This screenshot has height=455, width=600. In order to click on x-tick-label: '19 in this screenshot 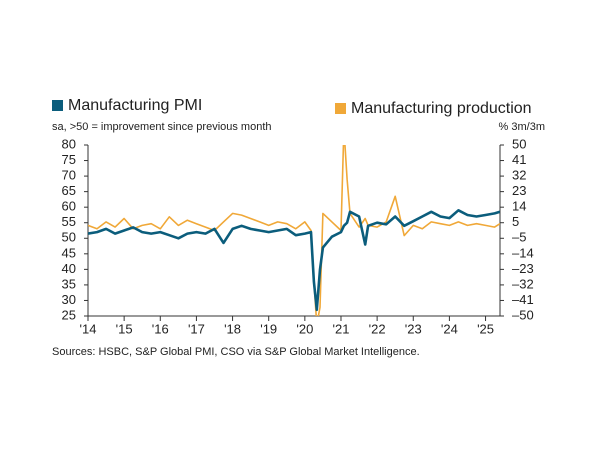, I will do `click(268, 328)`.